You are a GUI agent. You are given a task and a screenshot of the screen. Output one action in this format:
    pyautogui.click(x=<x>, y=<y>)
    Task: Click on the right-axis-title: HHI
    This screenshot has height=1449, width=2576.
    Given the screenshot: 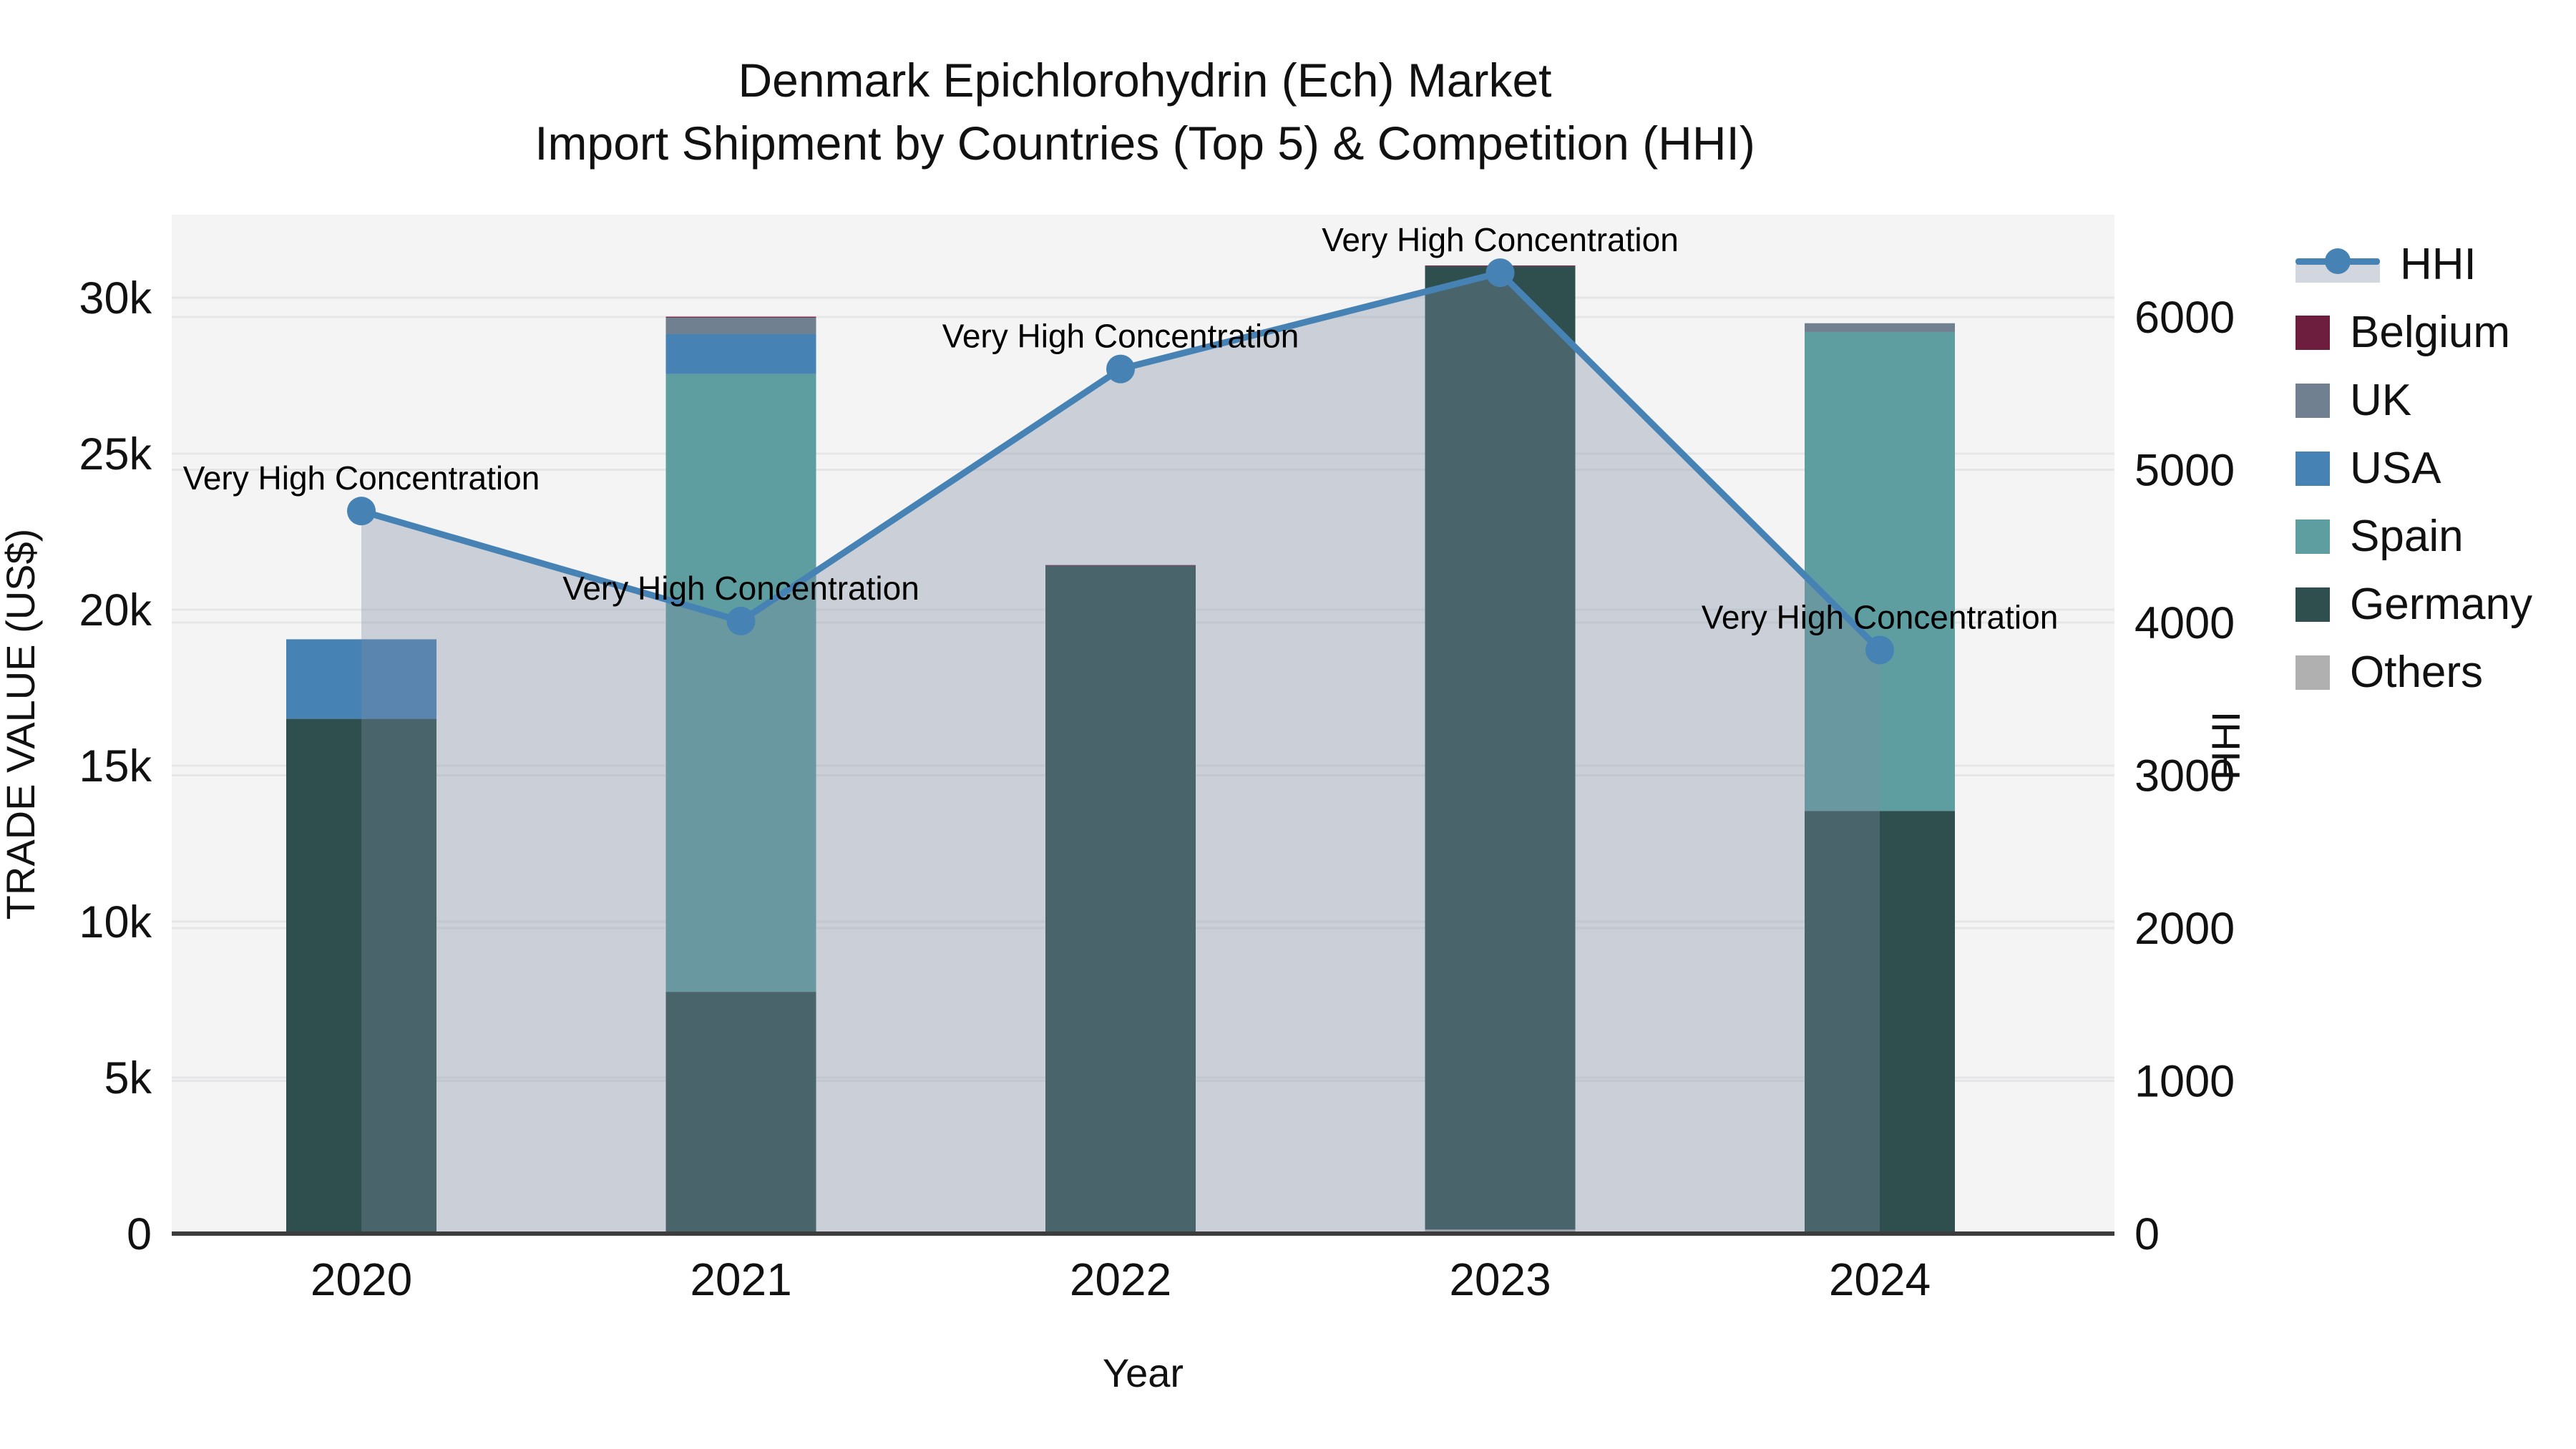 What is the action you would take?
    pyautogui.click(x=2225, y=745)
    